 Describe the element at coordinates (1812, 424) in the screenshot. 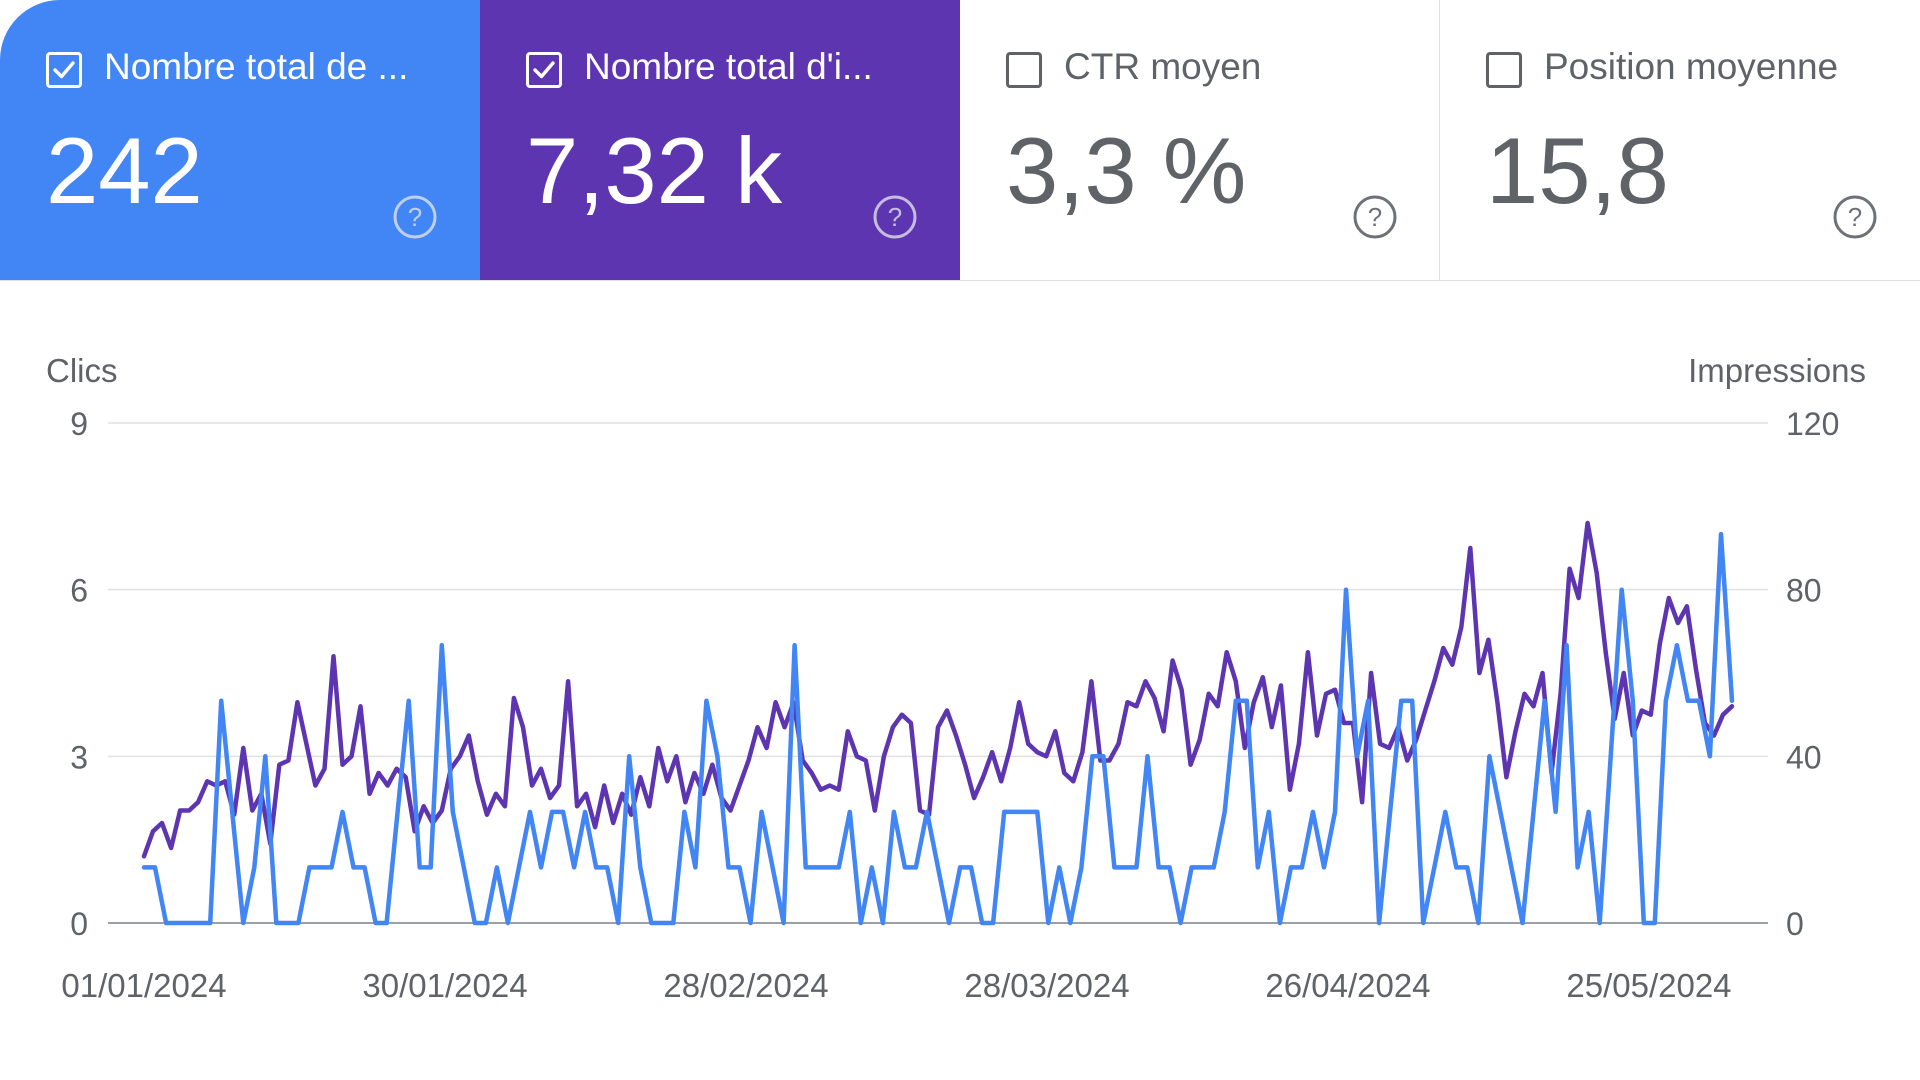

I see `y-right-tick-label: 120` at that location.